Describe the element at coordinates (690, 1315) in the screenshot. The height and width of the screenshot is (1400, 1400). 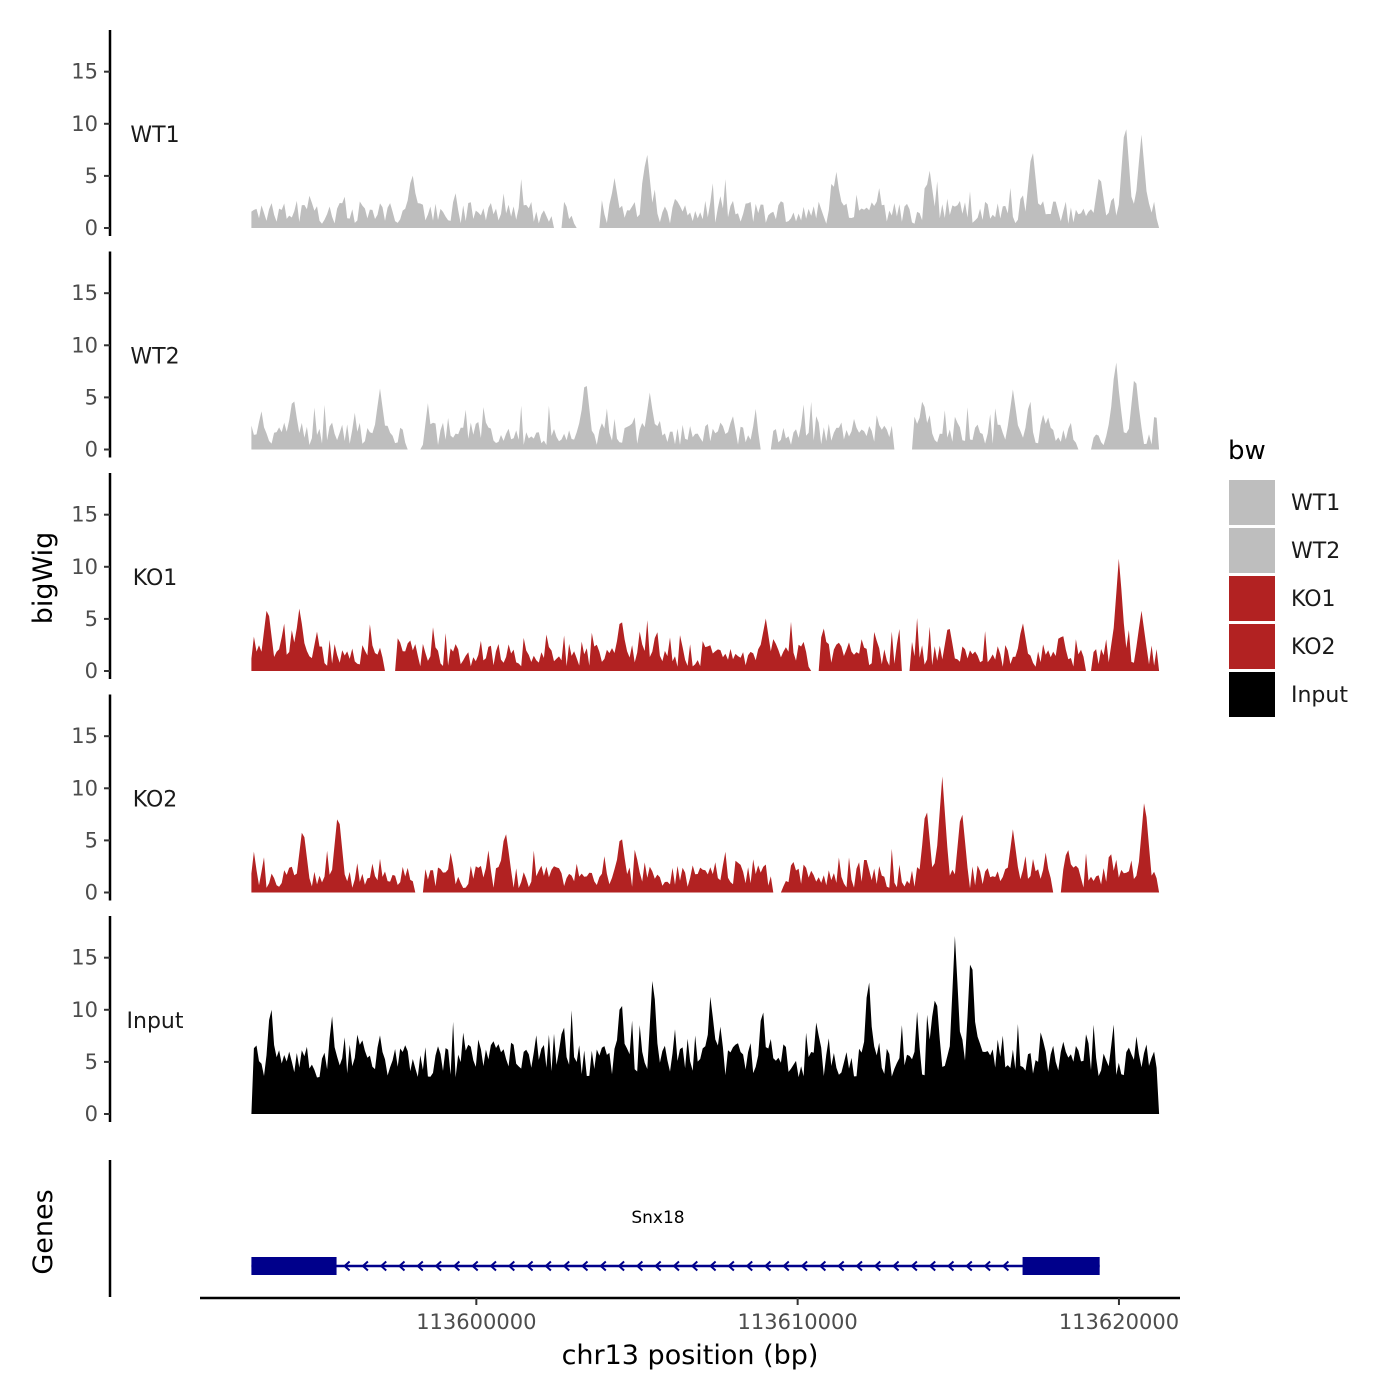
I see `x-axis: 113600000 113610000 113620000` at that location.